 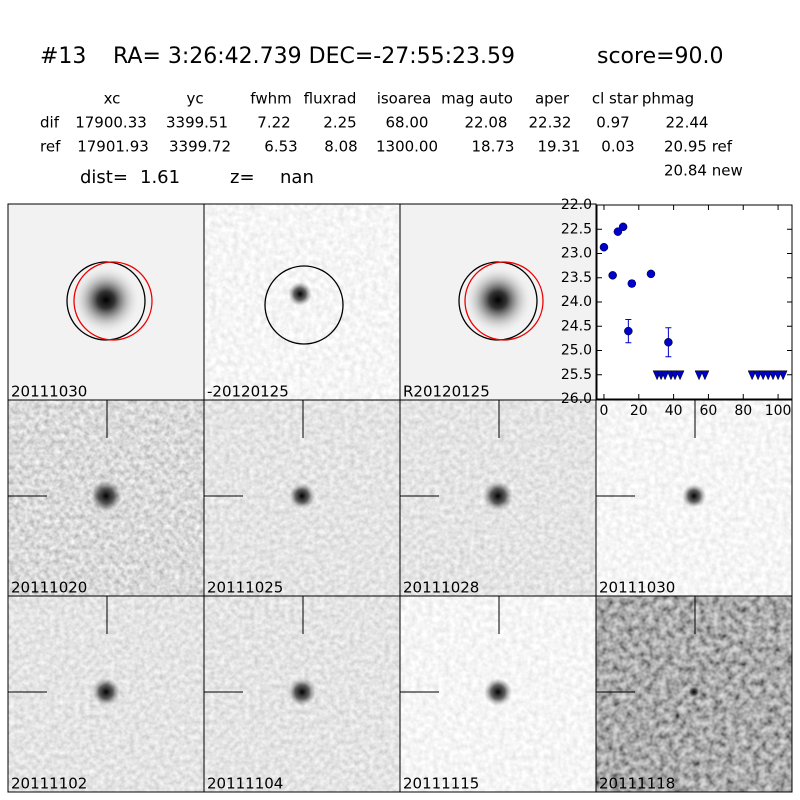 What do you see at coordinates (49, 588) in the screenshot?
I see `stamp-label: 20111020` at bounding box center [49, 588].